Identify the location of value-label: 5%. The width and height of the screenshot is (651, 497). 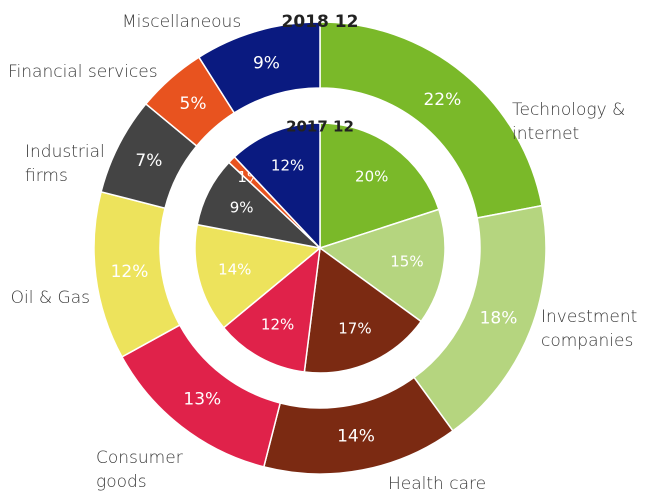
(193, 104).